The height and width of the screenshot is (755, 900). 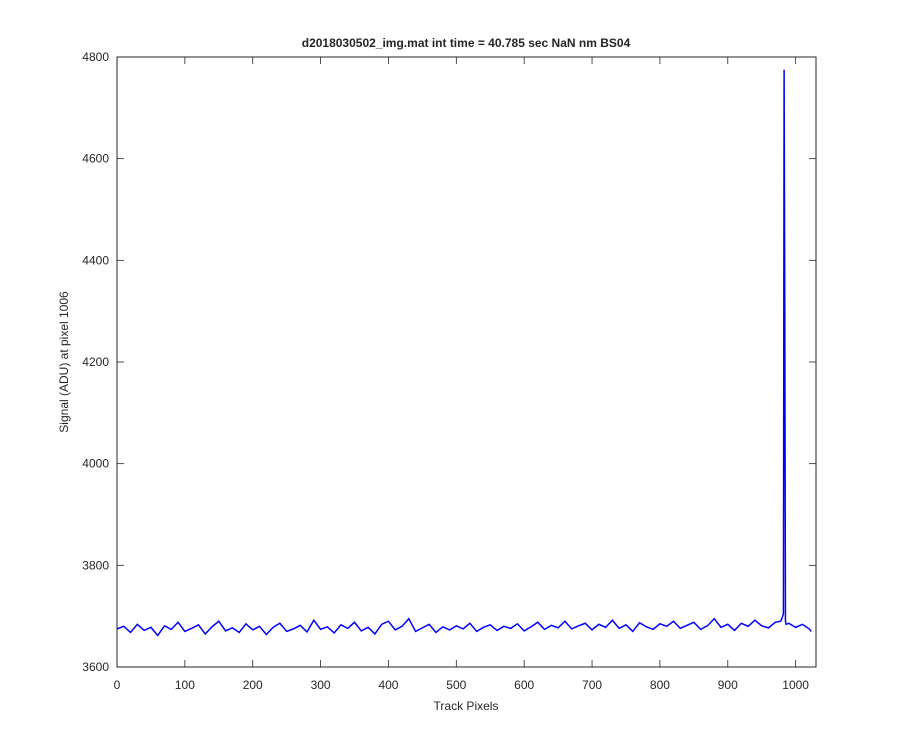 What do you see at coordinates (95, 159) in the screenshot?
I see `y-tick-label: 4600` at bounding box center [95, 159].